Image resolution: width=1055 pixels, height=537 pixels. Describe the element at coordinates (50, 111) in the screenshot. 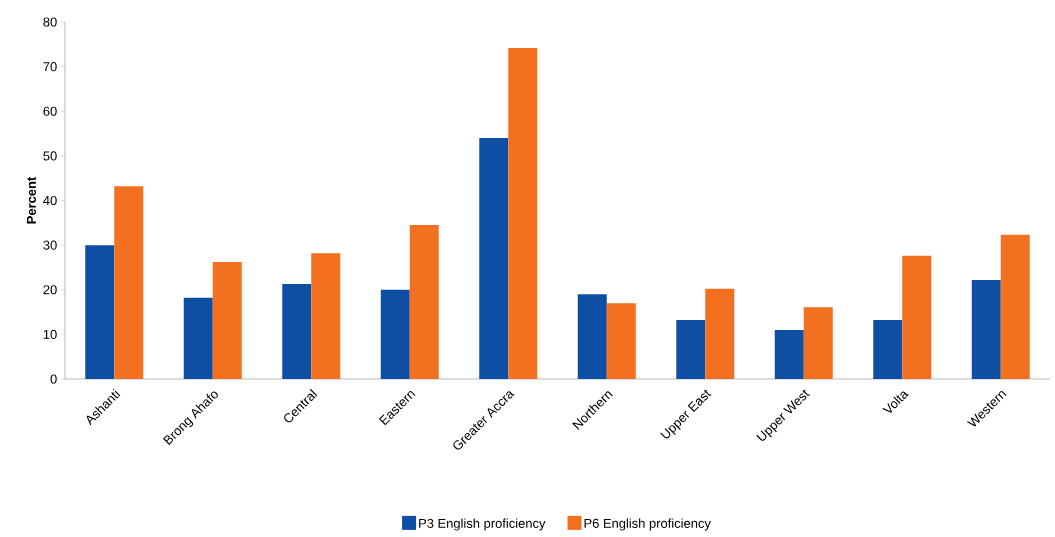

I see `y-tick-label: 60` at that location.